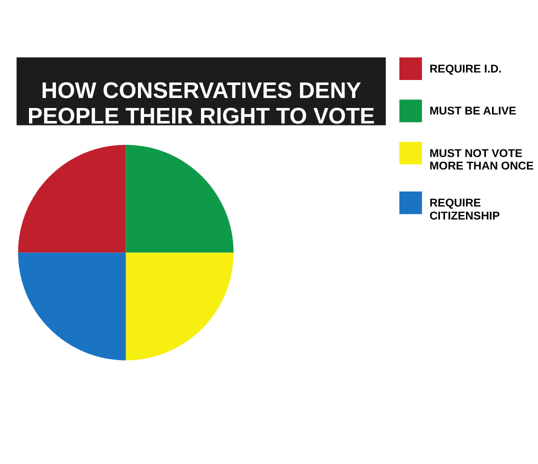  What do you see at coordinates (201, 103) in the screenshot?
I see `text: HOW CONSERVATIVES DENY PEOPLE THEIR RIGHT TO VOTE` at bounding box center [201, 103].